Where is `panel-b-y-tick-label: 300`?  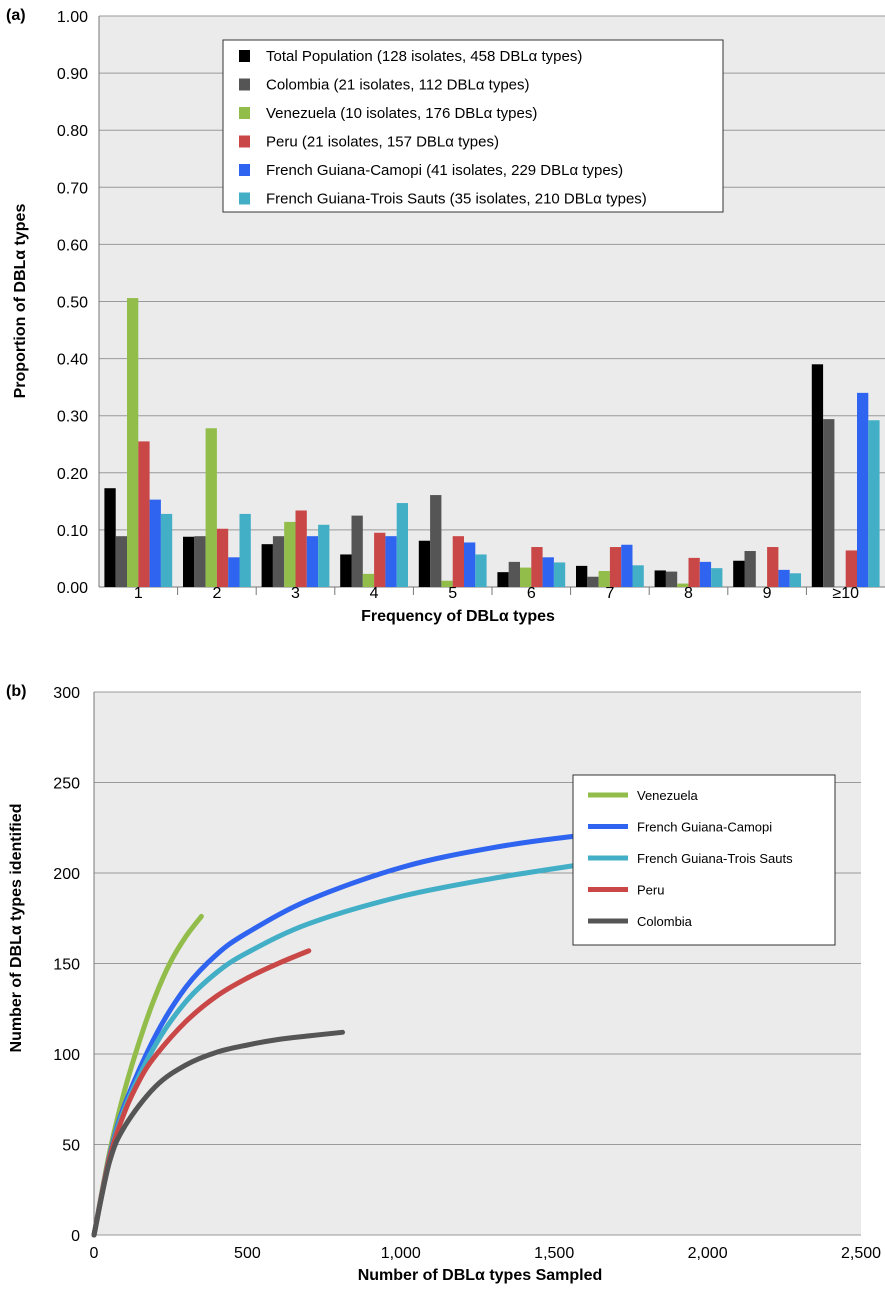 panel-b-y-tick-label: 300 is located at coordinates (66, 693).